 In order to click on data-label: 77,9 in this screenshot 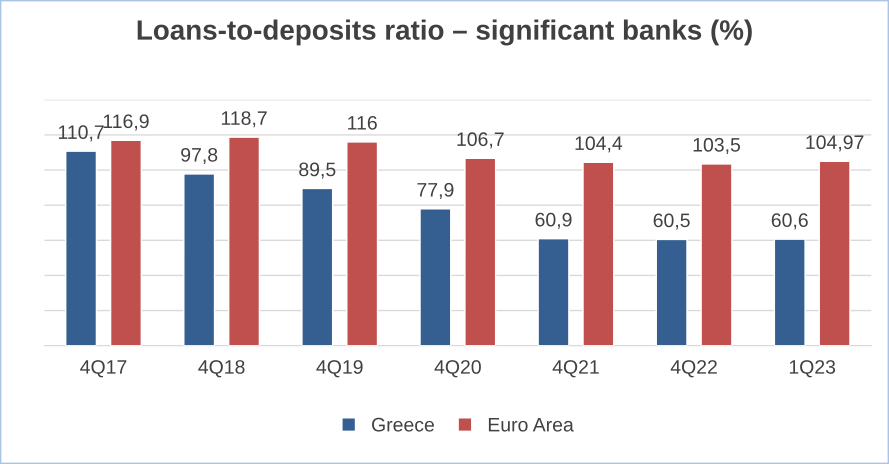, I will do `click(435, 190)`.